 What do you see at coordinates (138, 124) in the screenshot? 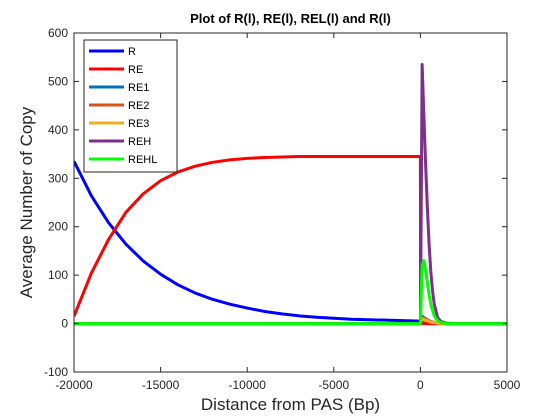
I see `legend-label-re3: RE3` at bounding box center [138, 124].